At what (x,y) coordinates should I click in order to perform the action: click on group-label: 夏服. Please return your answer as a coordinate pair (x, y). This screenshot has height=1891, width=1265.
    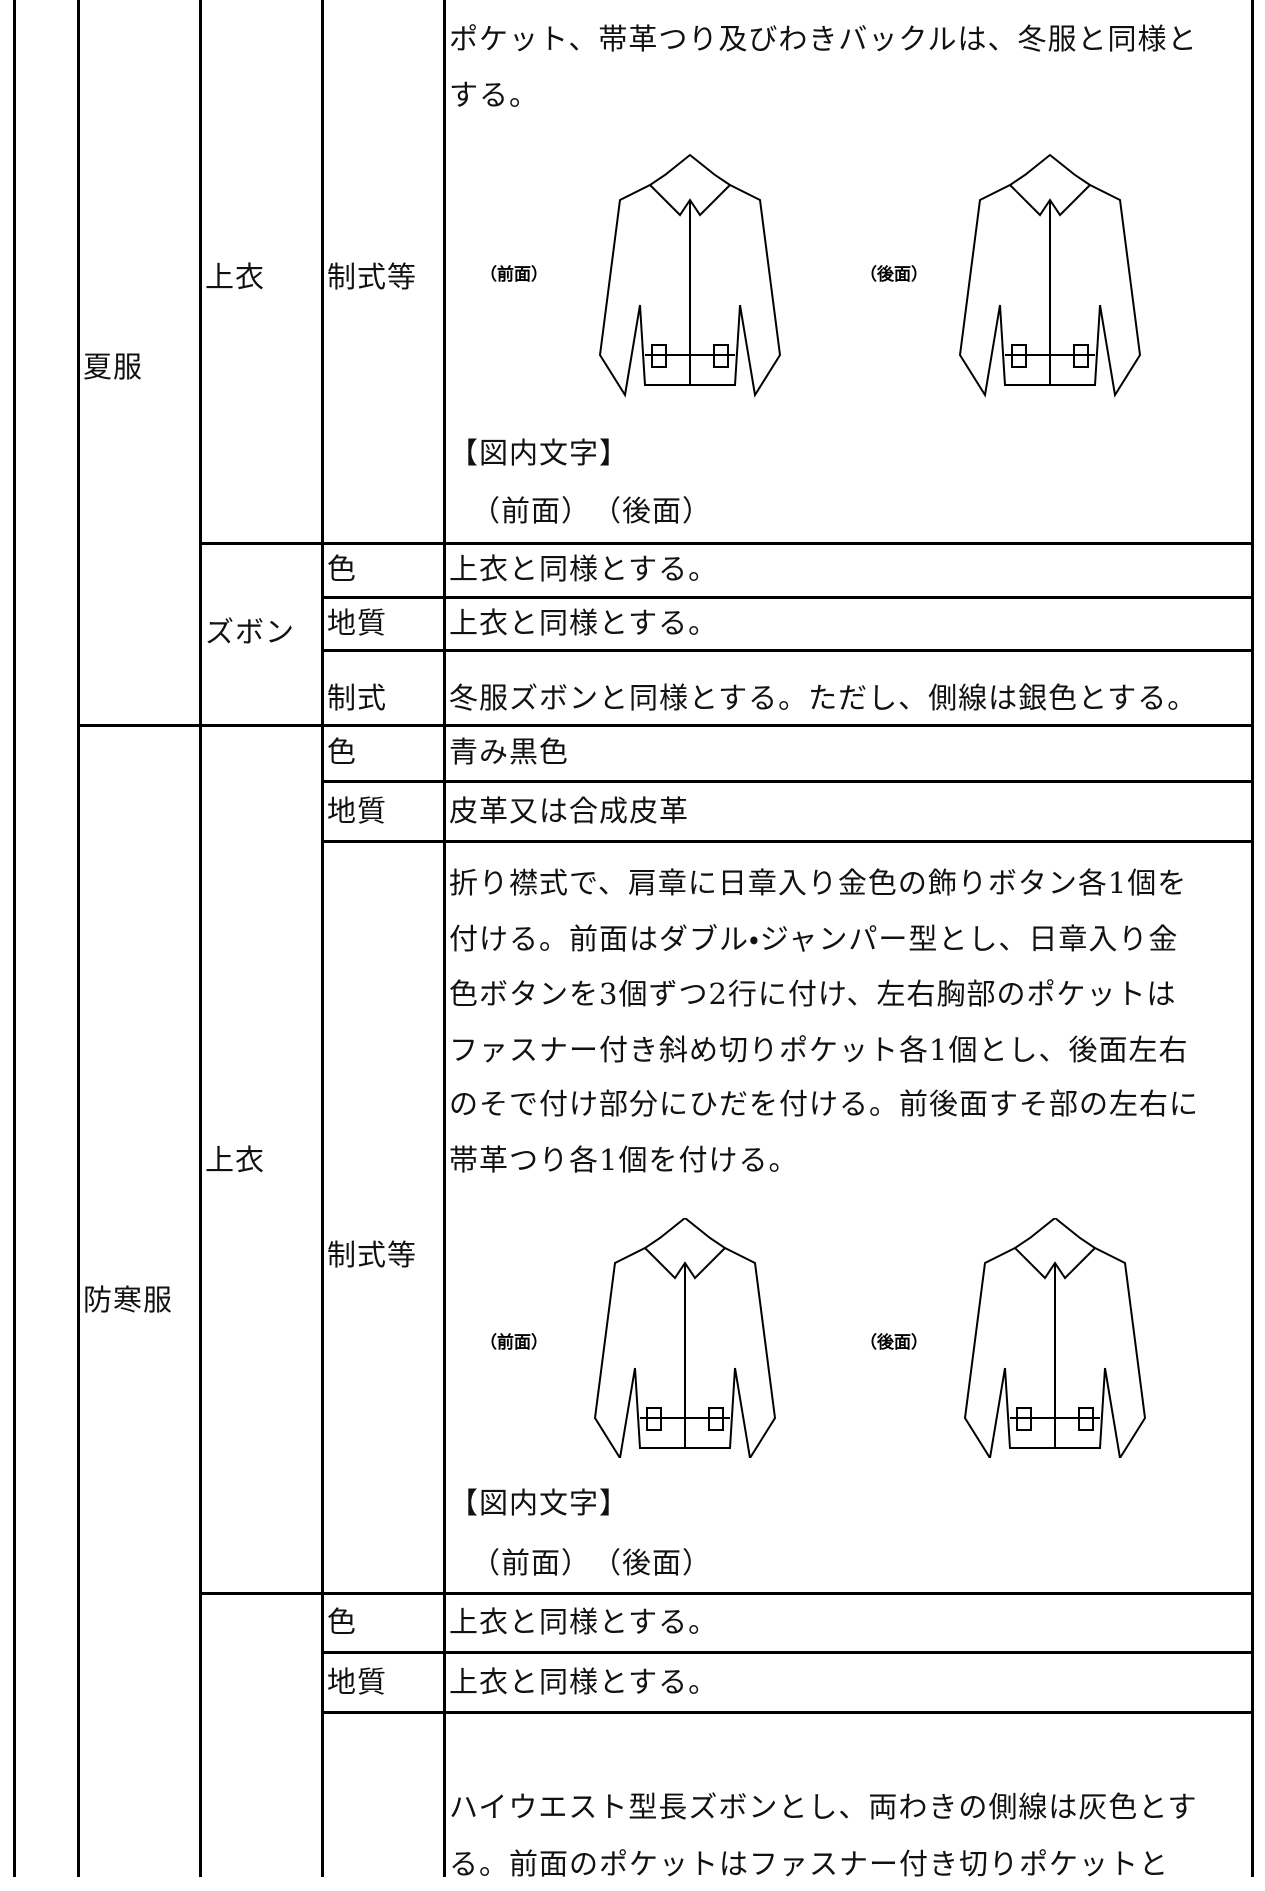
    Looking at the image, I should click on (113, 367).